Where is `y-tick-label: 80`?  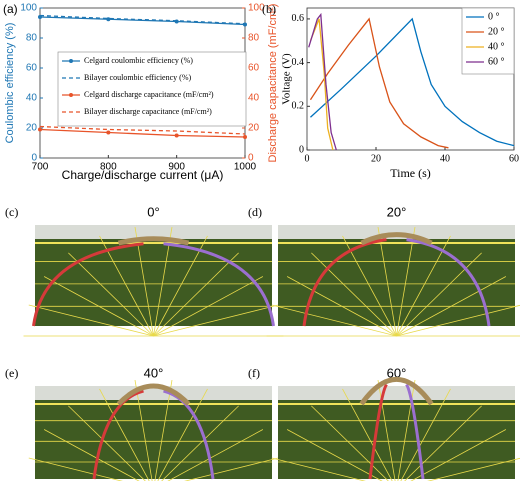
y-tick-label: 80 is located at coordinates (32, 38).